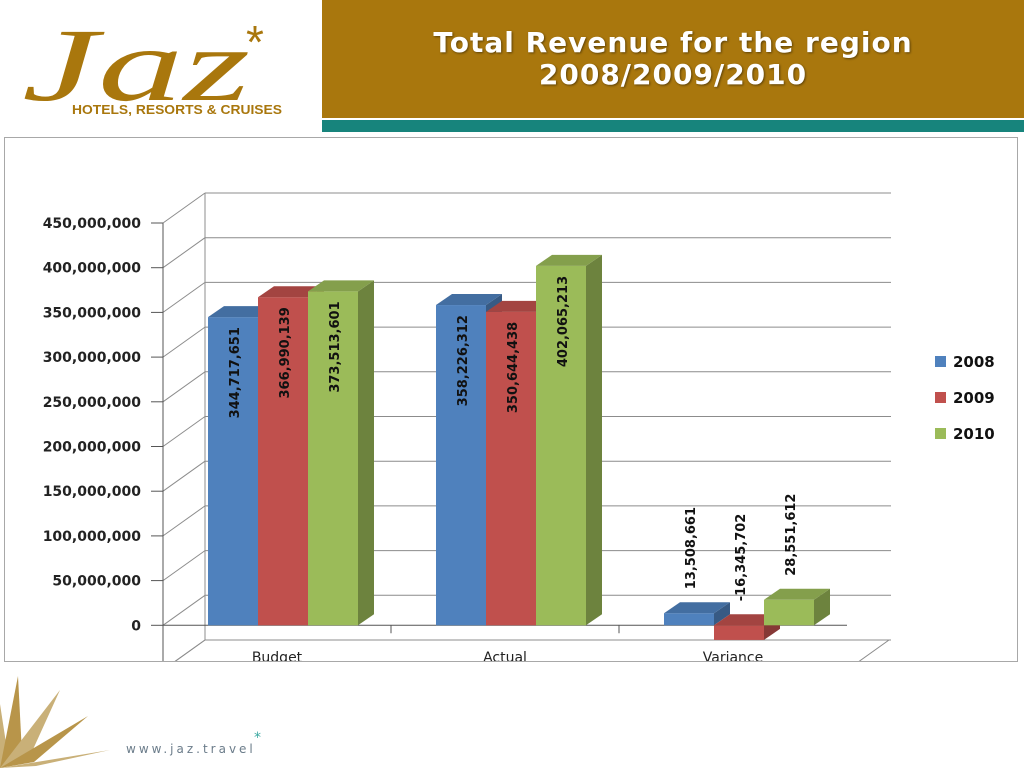  I want to click on bar-2009-actual, so click(511, 468).